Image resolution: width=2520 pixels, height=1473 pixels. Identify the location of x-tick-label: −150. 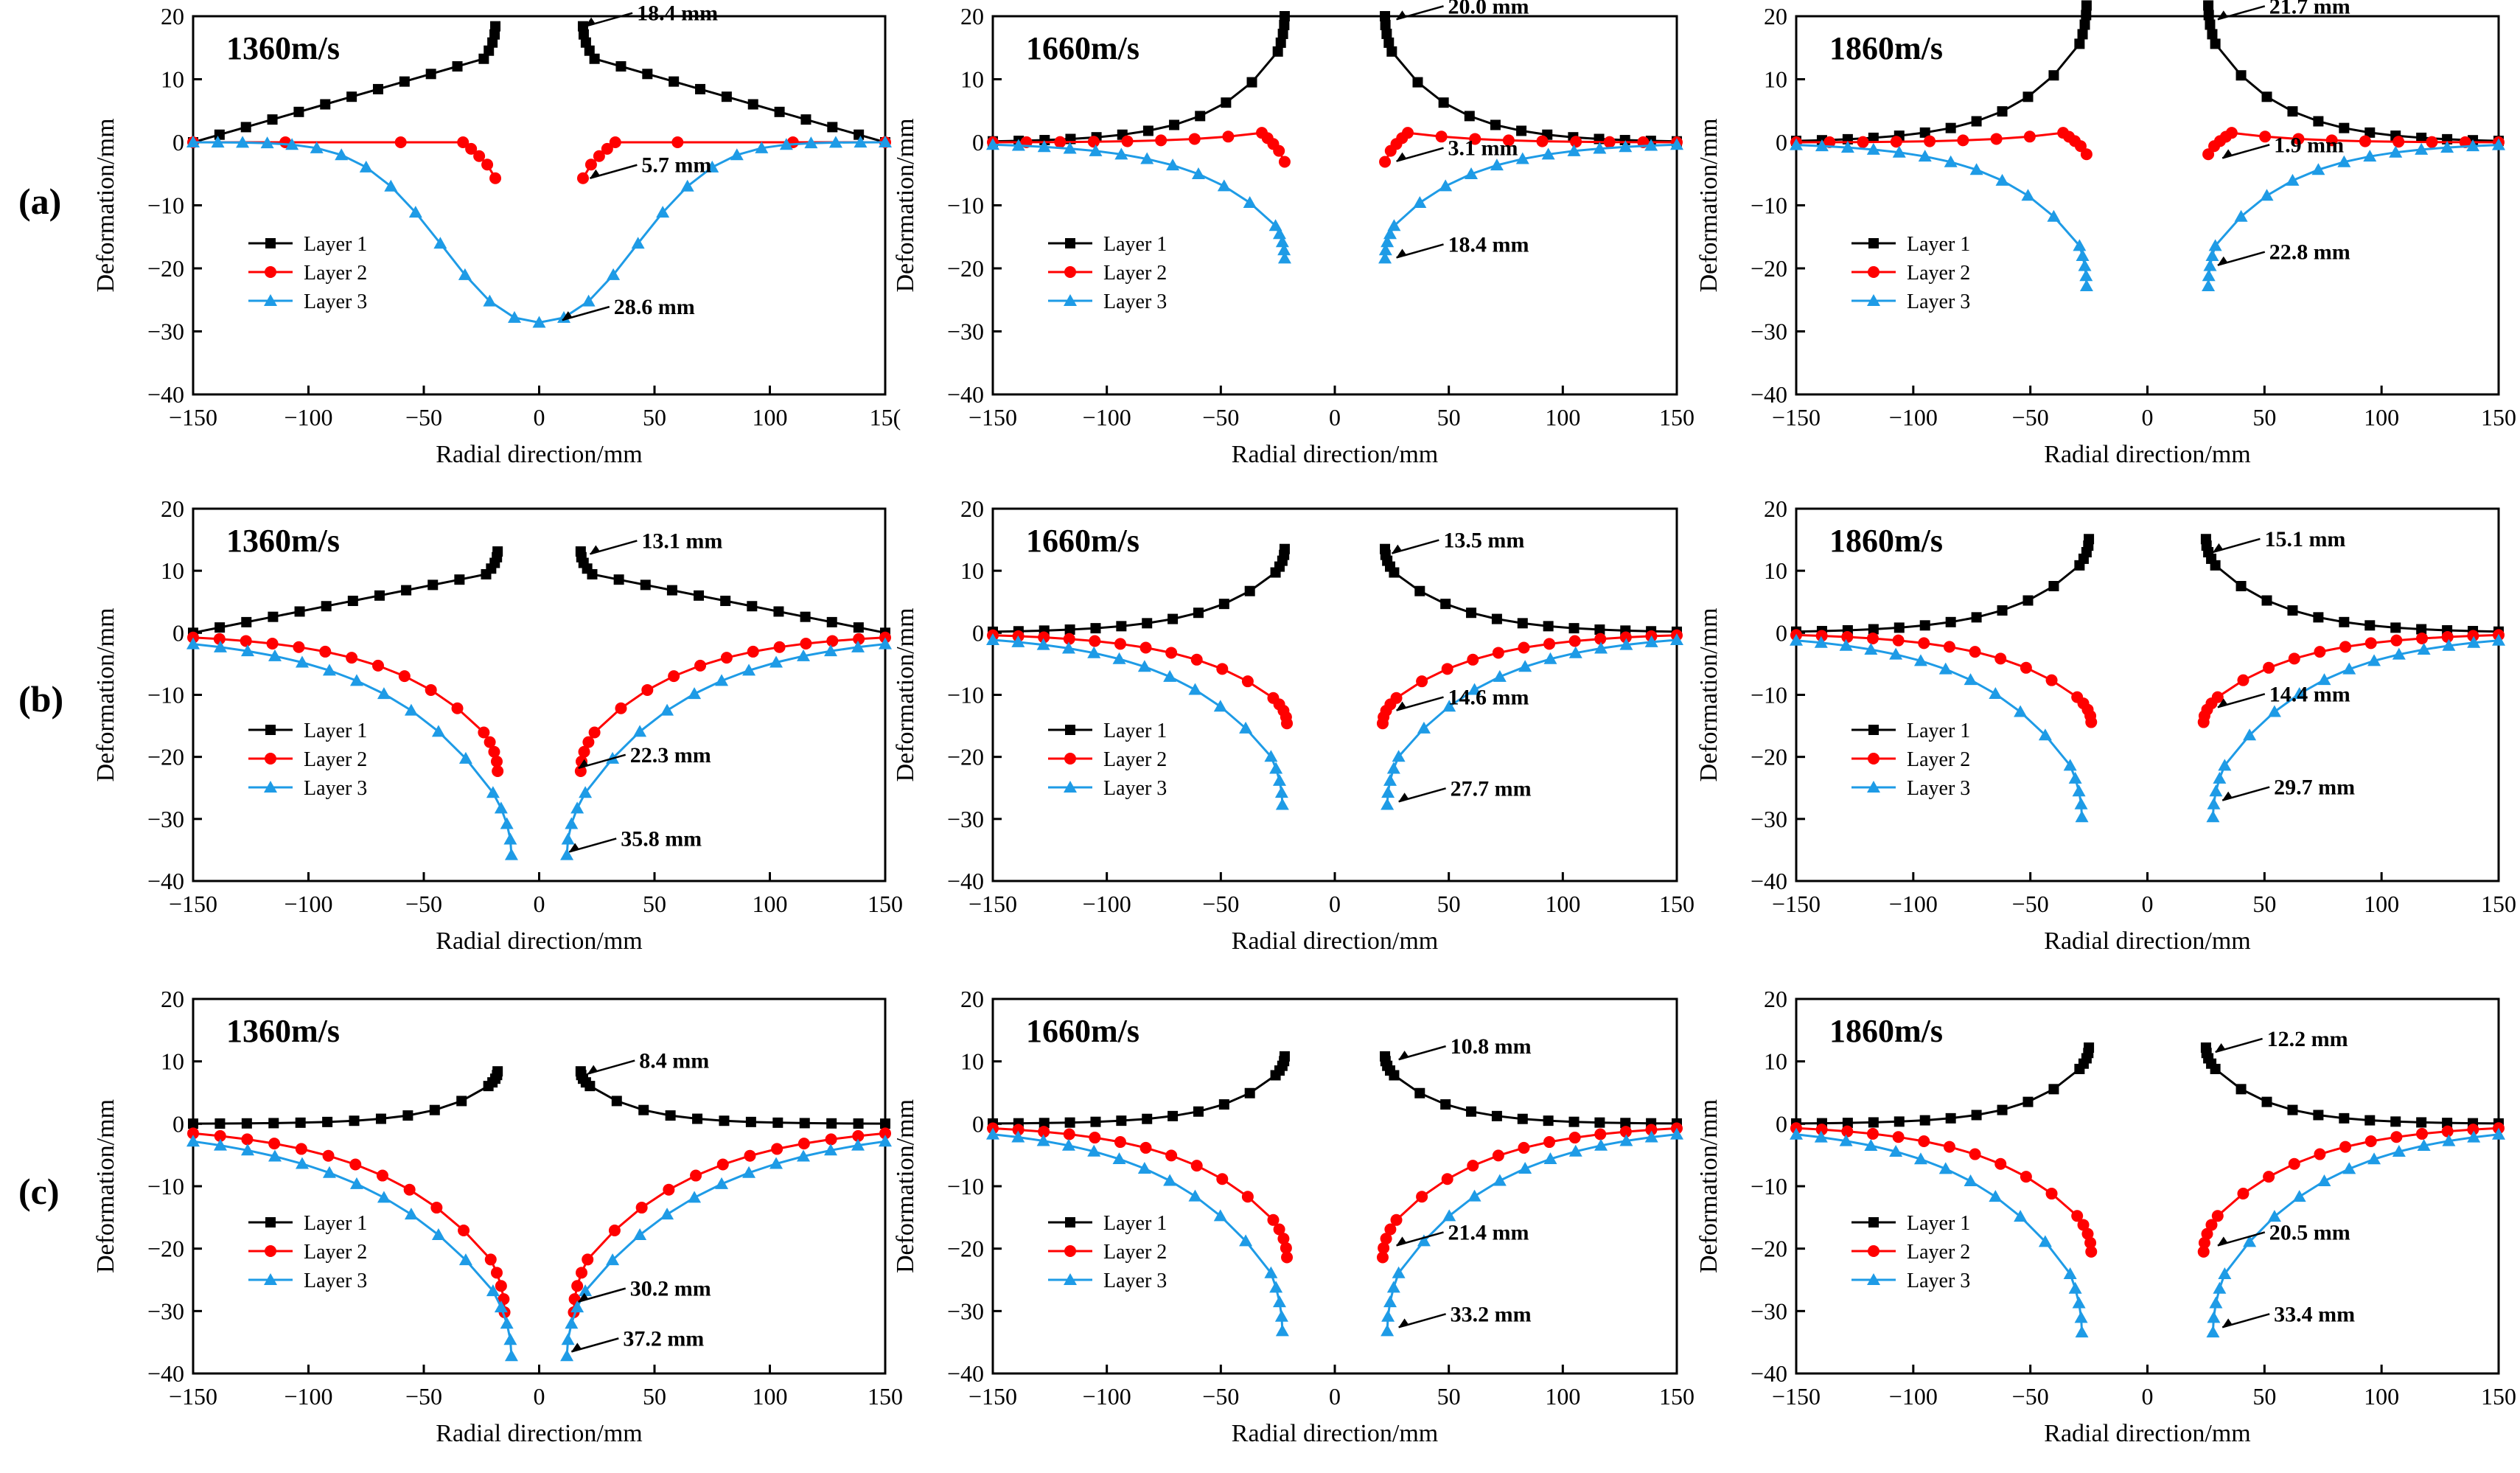
(992, 904).